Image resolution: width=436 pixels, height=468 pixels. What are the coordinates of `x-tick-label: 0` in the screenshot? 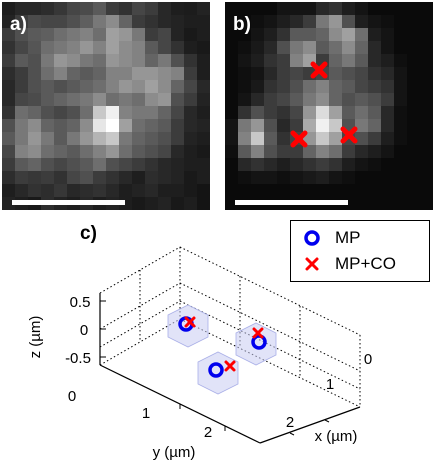 It's located at (368, 359).